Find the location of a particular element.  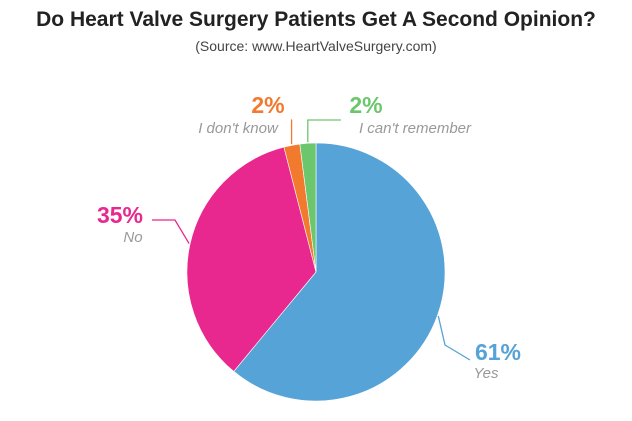

slice-yes-percent: 61% is located at coordinates (498, 352).